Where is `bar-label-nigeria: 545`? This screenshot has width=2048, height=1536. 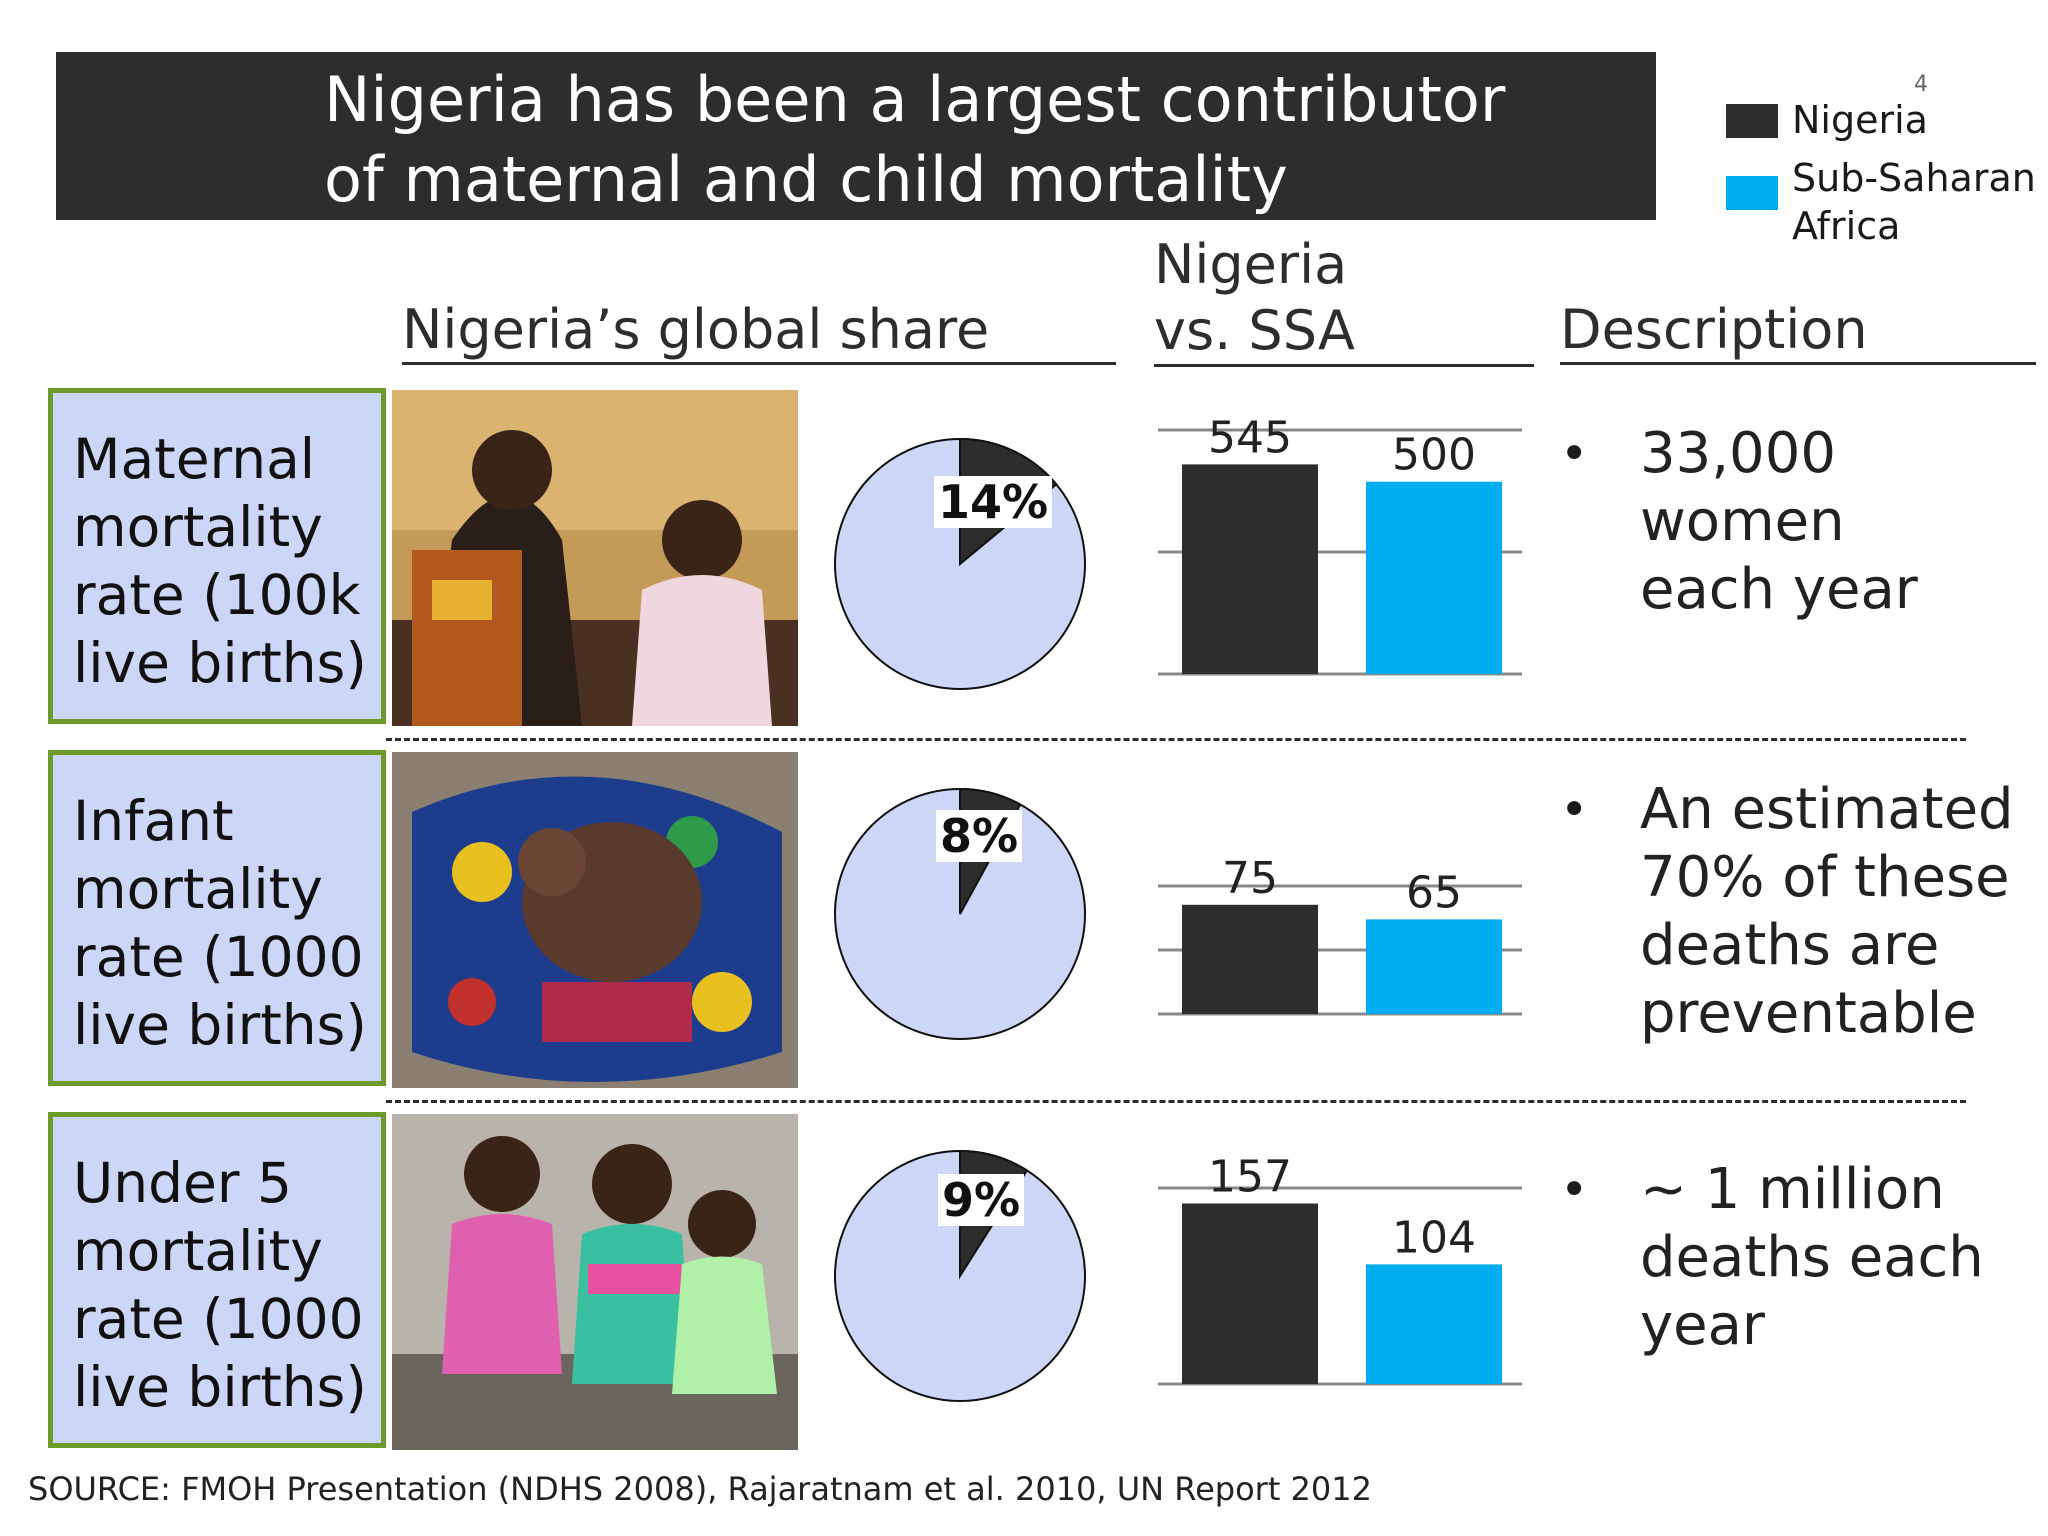 bar-label-nigeria: 545 is located at coordinates (1250, 441).